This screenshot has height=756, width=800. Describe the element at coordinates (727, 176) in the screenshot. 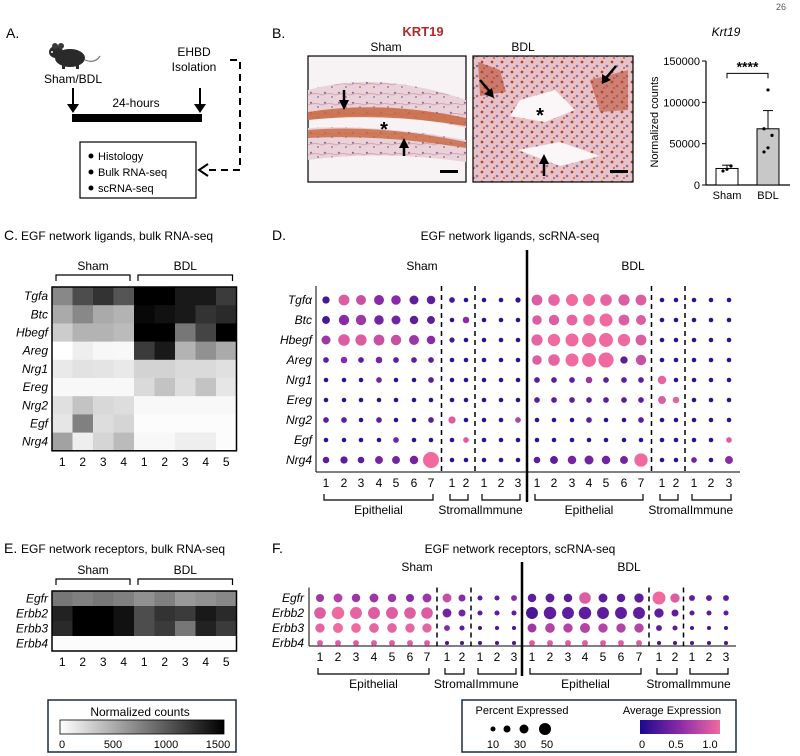

I see `bar-sham` at that location.